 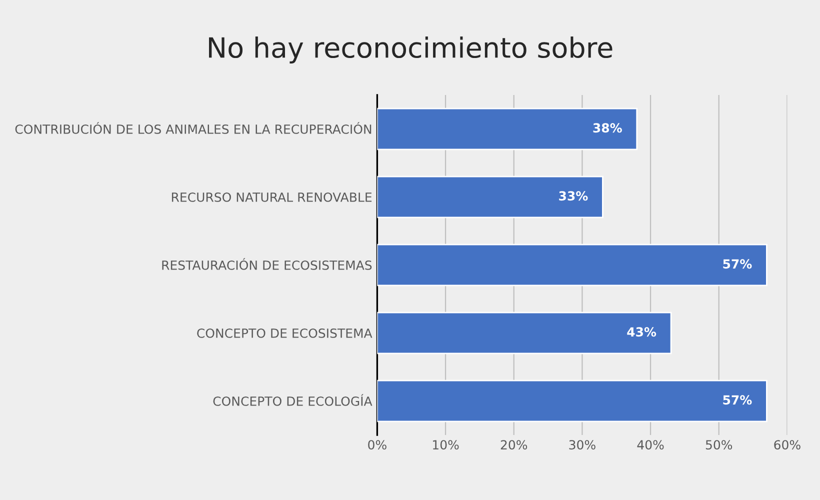 I want to click on x-tick-label: 50%, so click(x=719, y=445).